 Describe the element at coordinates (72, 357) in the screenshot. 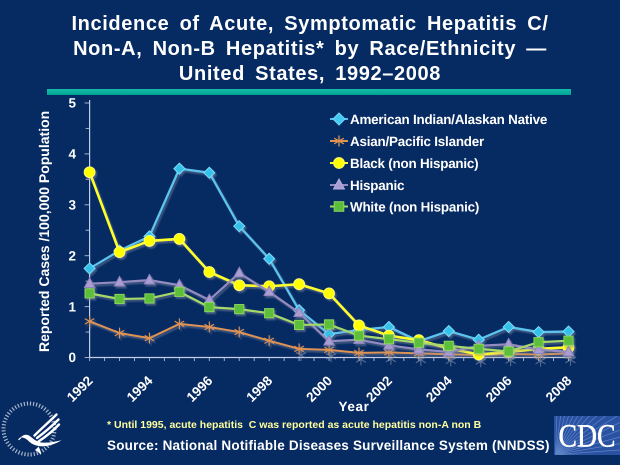

I see `svg-text: 0` at that location.